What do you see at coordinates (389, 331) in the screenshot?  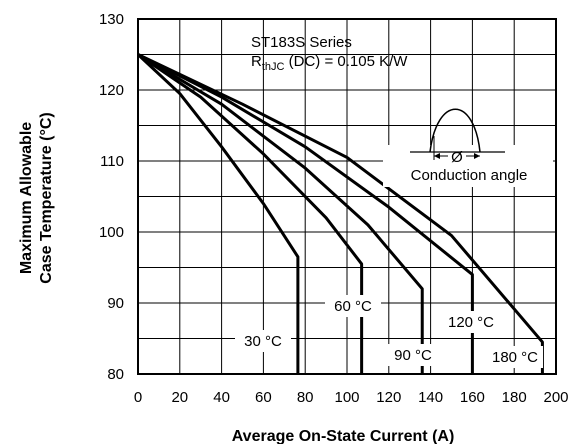 I see `series-labels: 30 °C 60 °C 90 °C 120 °C 180 °C` at bounding box center [389, 331].